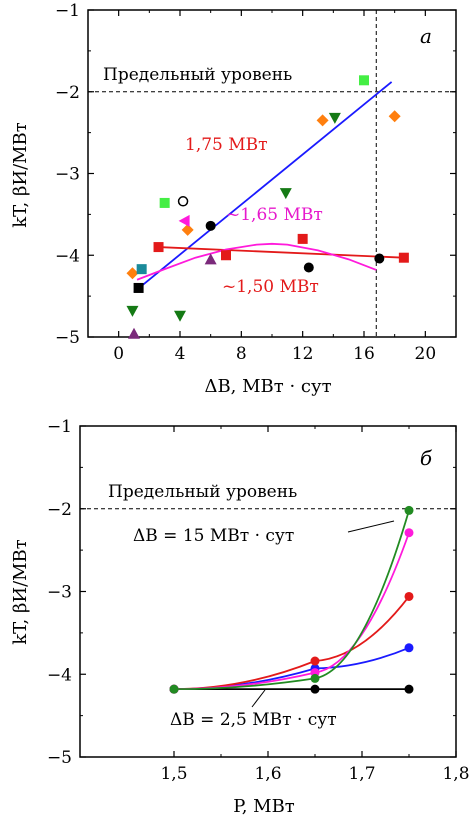 This screenshot has height=820, width=471. What do you see at coordinates (267, 774) in the screenshot?
I see `x-tick-label: 1,6` at bounding box center [267, 774].